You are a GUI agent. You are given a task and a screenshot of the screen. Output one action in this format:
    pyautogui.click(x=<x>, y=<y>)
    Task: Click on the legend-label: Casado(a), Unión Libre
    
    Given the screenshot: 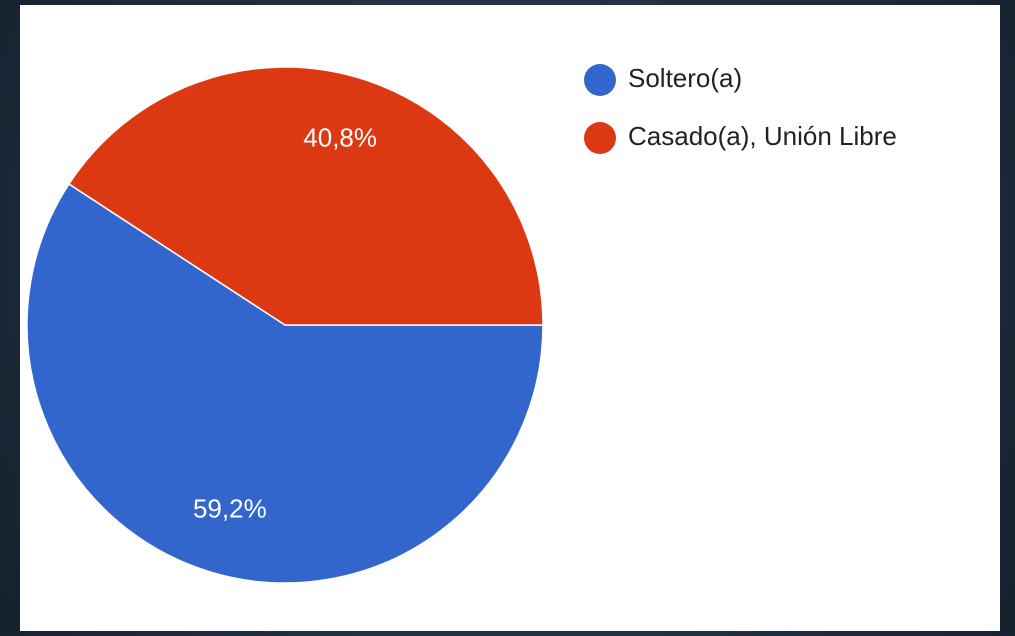 What is the action you would take?
    pyautogui.click(x=762, y=136)
    